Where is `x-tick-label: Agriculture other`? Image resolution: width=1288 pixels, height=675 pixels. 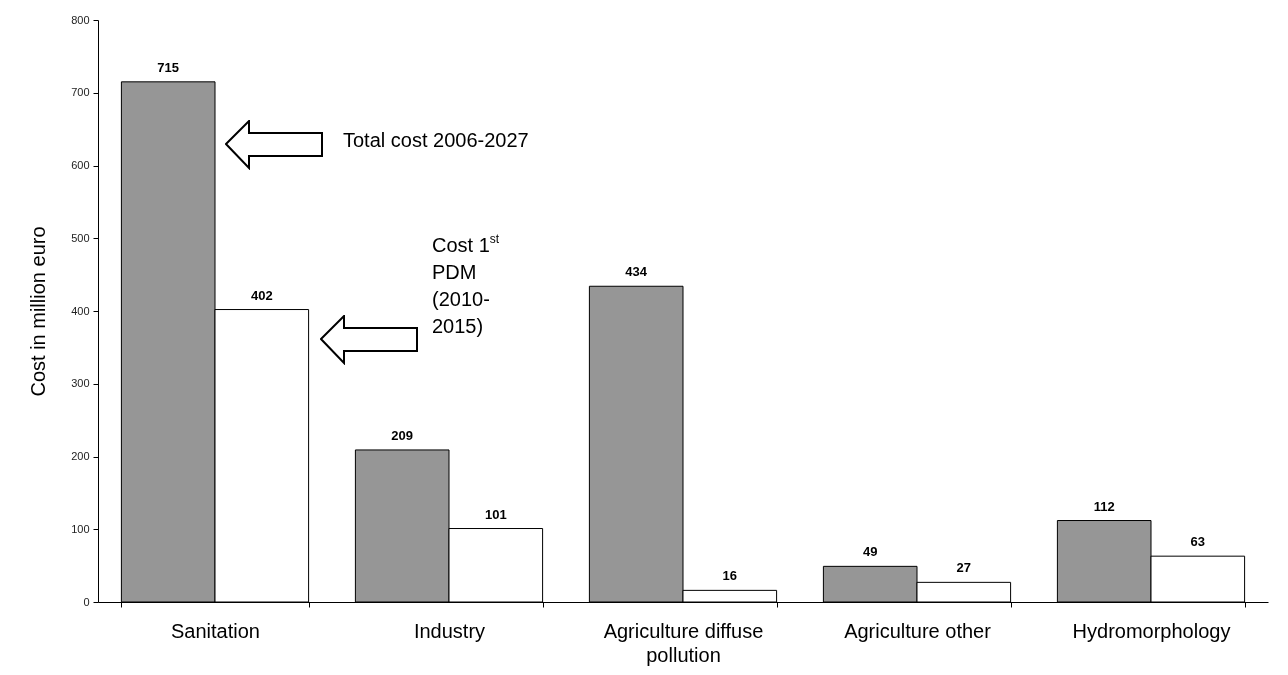
x-tick-label: Agriculture other is located at coordinates (918, 630).